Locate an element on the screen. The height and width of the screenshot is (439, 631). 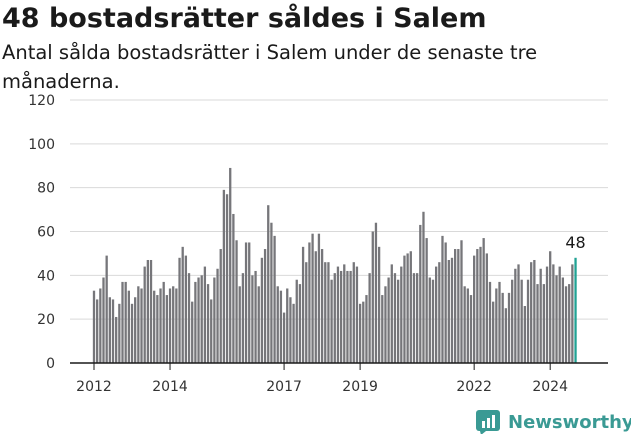
y-axis-ticks: 0 20 40 60 80 100 120 is located at coordinates (41, 232).